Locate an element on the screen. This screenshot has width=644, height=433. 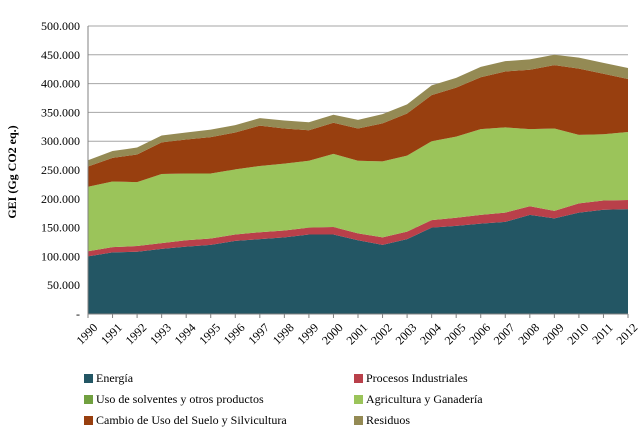
x-tick-label: 1999 is located at coordinates (307, 333).